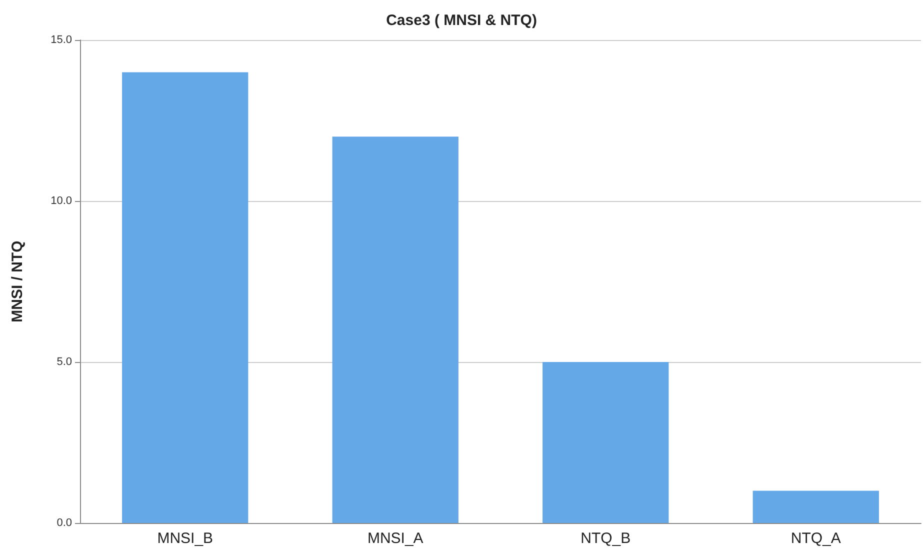 The width and height of the screenshot is (923, 552). Describe the element at coordinates (61, 40) in the screenshot. I see `y-tick-label: 15.0` at that location.